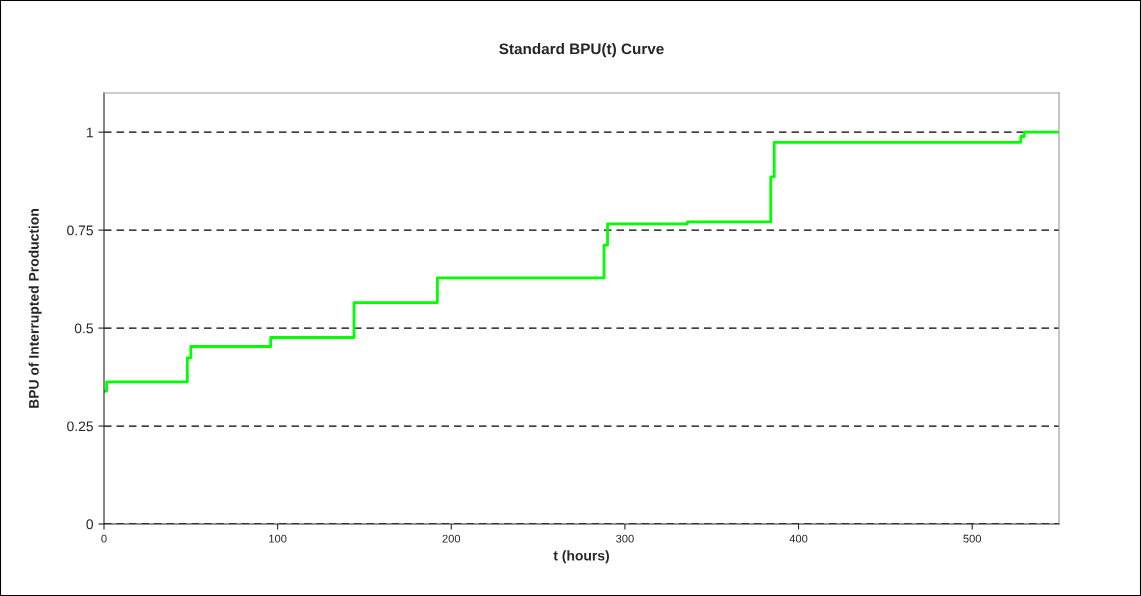 The height and width of the screenshot is (596, 1141). Describe the element at coordinates (35, 308) in the screenshot. I see `y-axis-title: BPU of Interrupted Production` at that location.